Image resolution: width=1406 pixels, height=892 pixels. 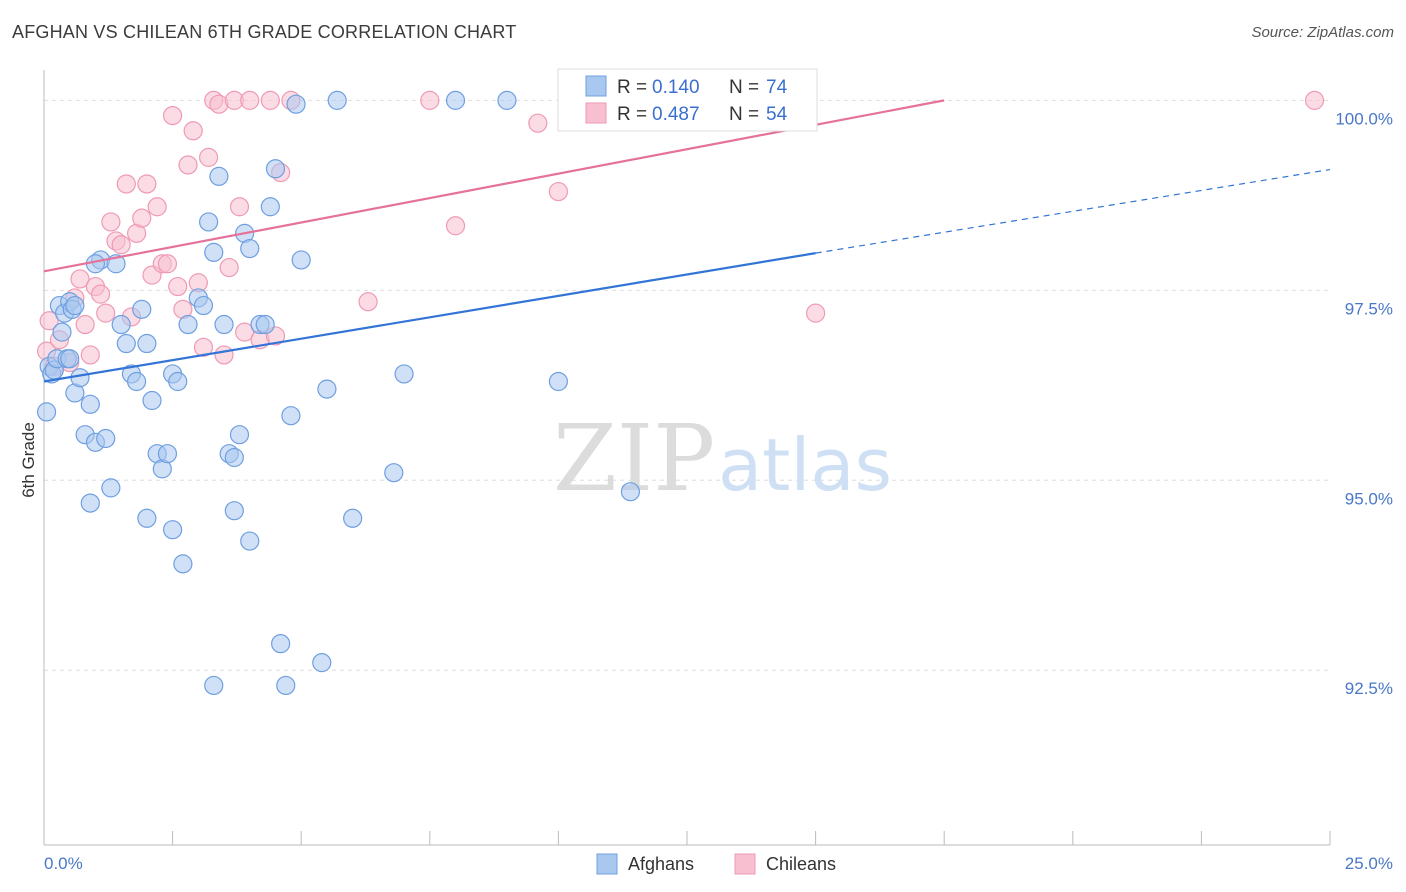 What do you see at coordinates (596, 86) in the screenshot?
I see `legend-swatch-afghans` at bounding box center [596, 86].